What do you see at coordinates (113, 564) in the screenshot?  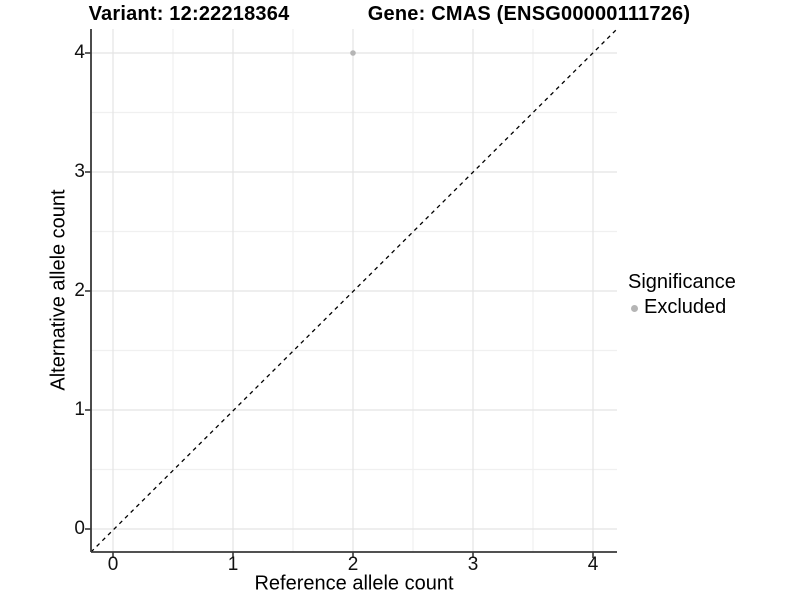 I see `x-tick-label-0: 0` at bounding box center [113, 564].